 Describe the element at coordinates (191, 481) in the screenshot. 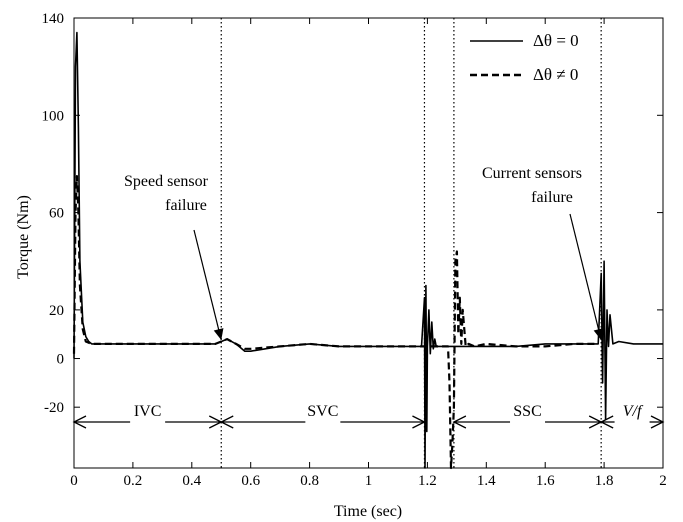

I see `x-tick-label: 0.4` at that location.